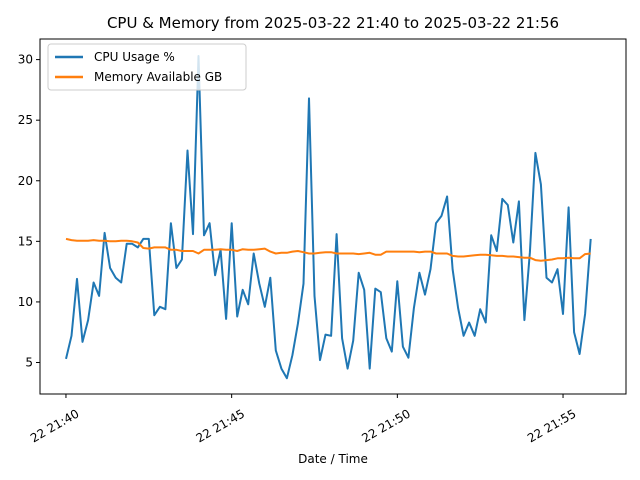 The width and height of the screenshot is (640, 480). I want to click on y-tick-label: 15, so click(25, 241).